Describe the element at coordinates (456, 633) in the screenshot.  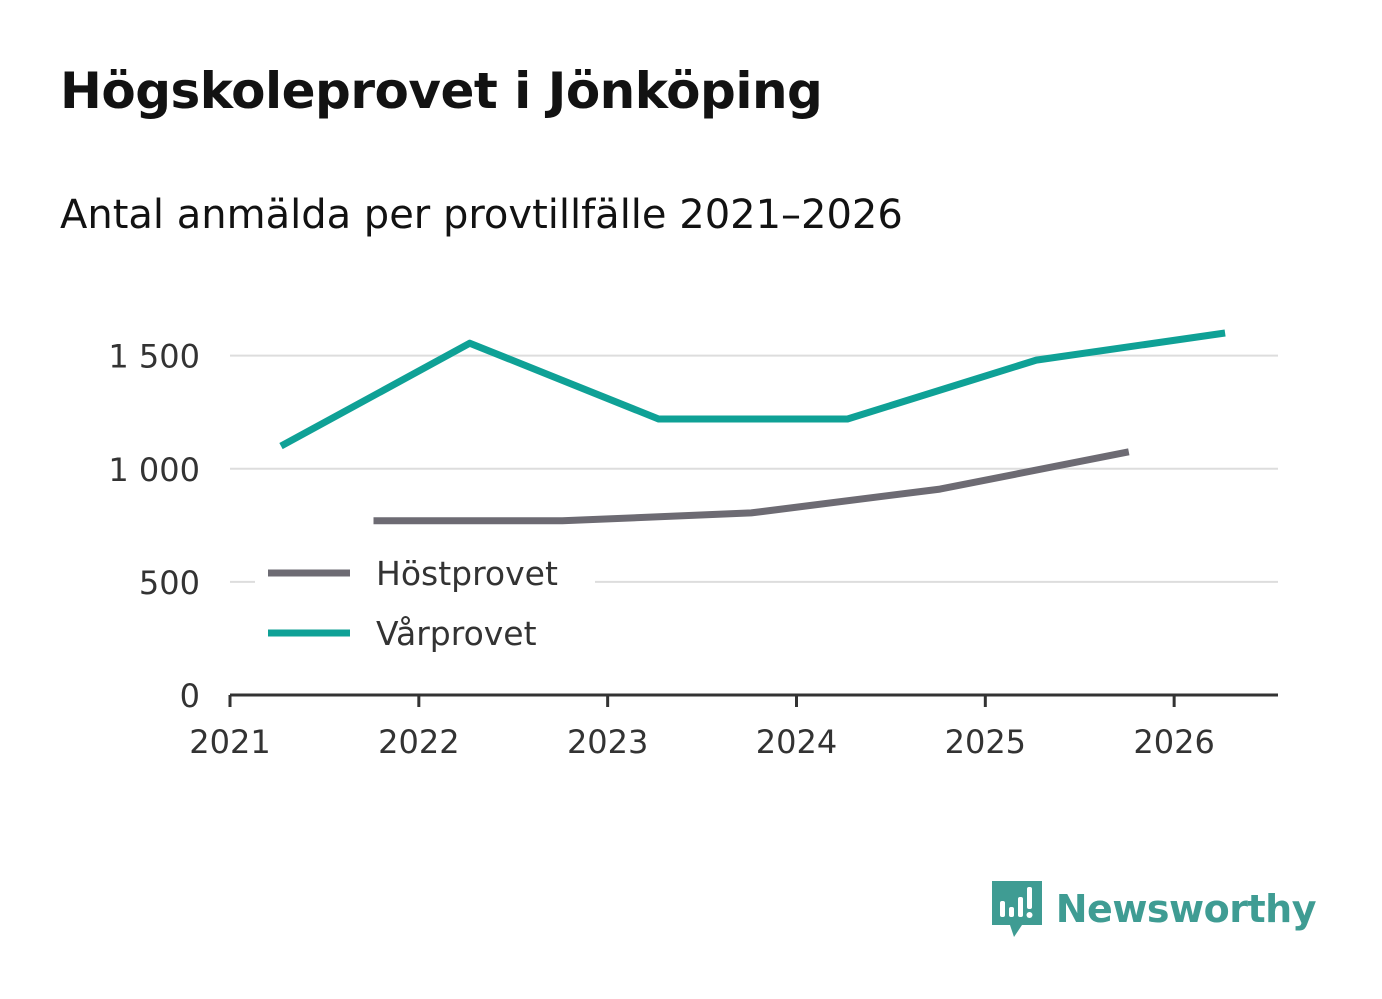
I see `legend-label: Vårprovet` at that location.